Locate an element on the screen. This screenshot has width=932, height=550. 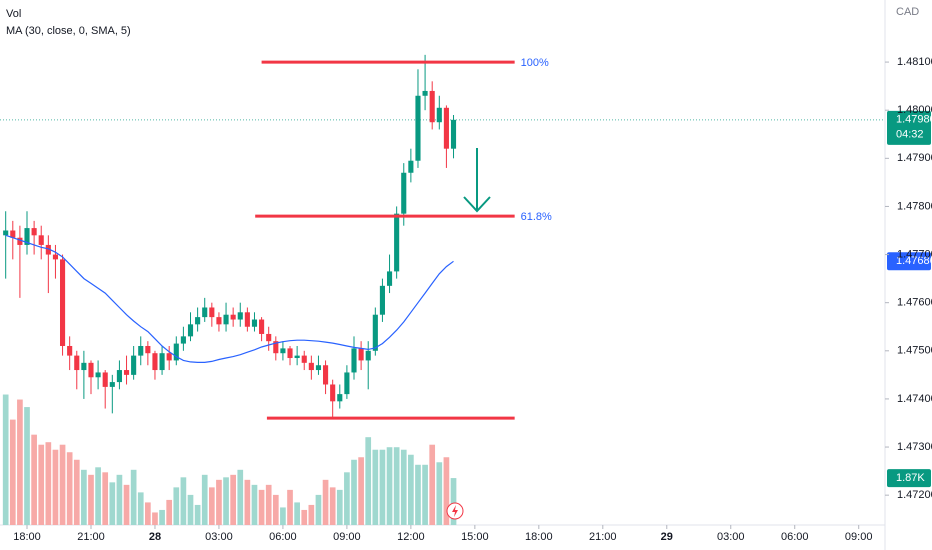
x-tick-label: 18:00 is located at coordinates (27, 537).